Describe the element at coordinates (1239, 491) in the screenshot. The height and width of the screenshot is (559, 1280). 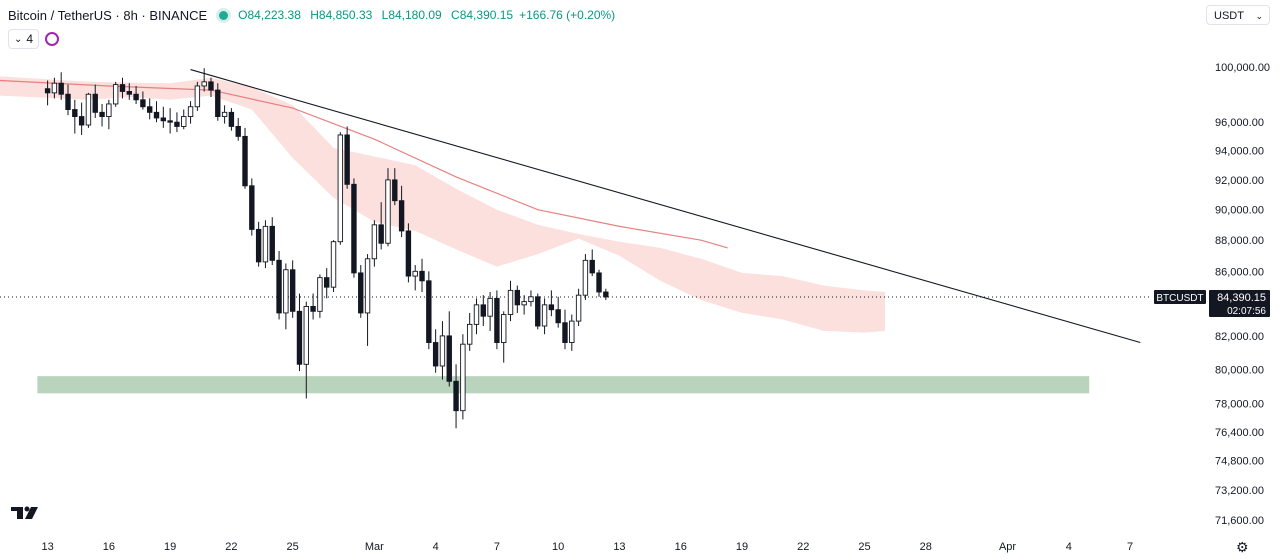
I see `y-tick-label: 73,200.00` at that location.